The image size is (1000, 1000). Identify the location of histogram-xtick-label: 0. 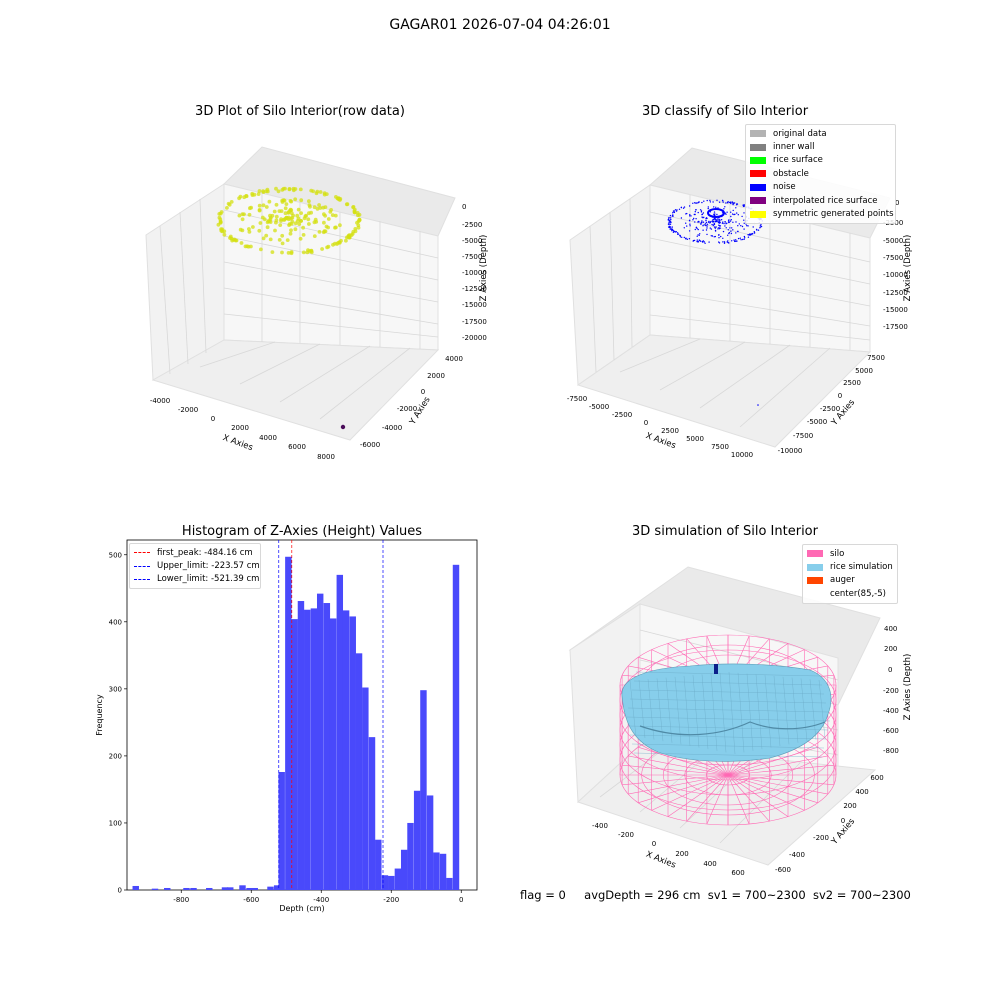
(461, 900).